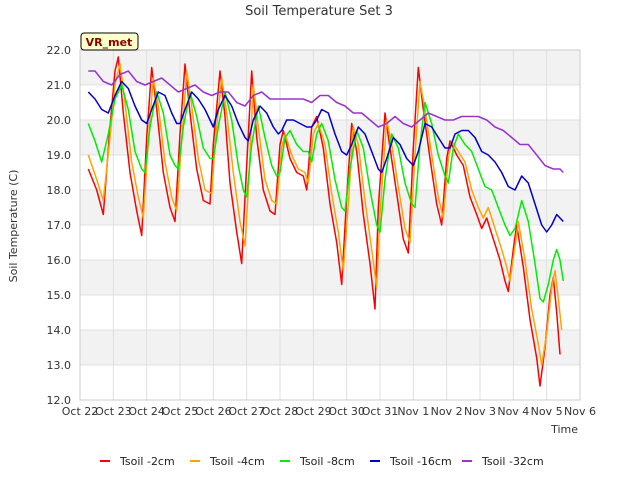  I want to click on station-badge-label: VR_met, so click(109, 42).